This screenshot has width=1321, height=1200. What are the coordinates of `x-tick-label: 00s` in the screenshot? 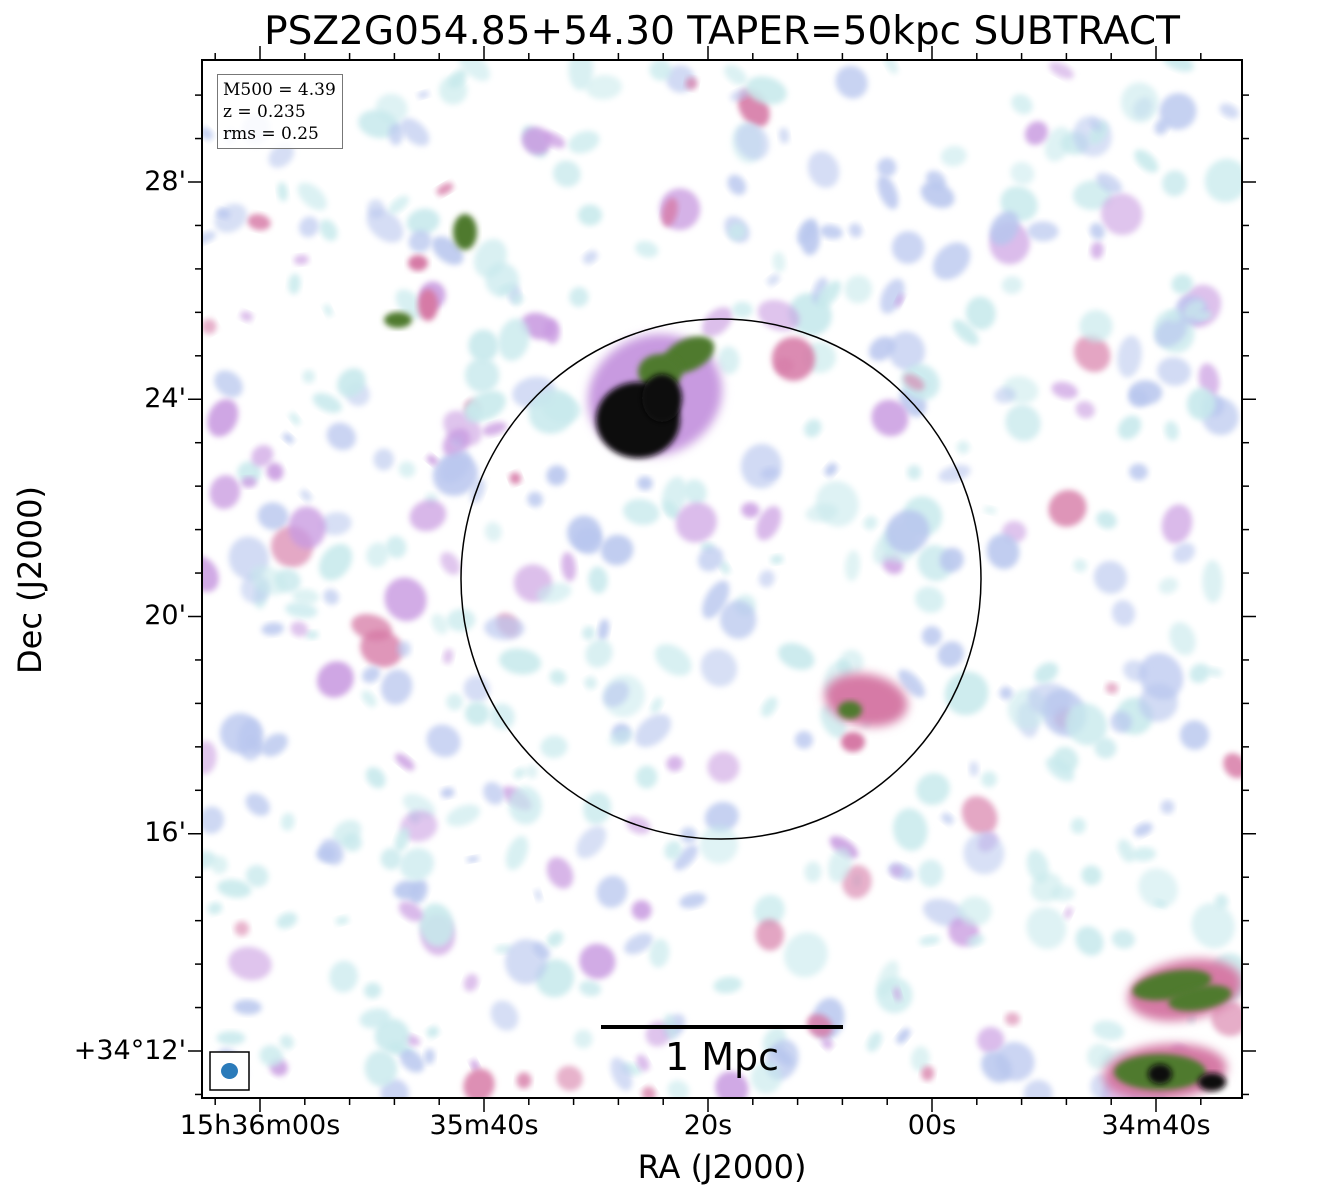 It's located at (932, 1125).